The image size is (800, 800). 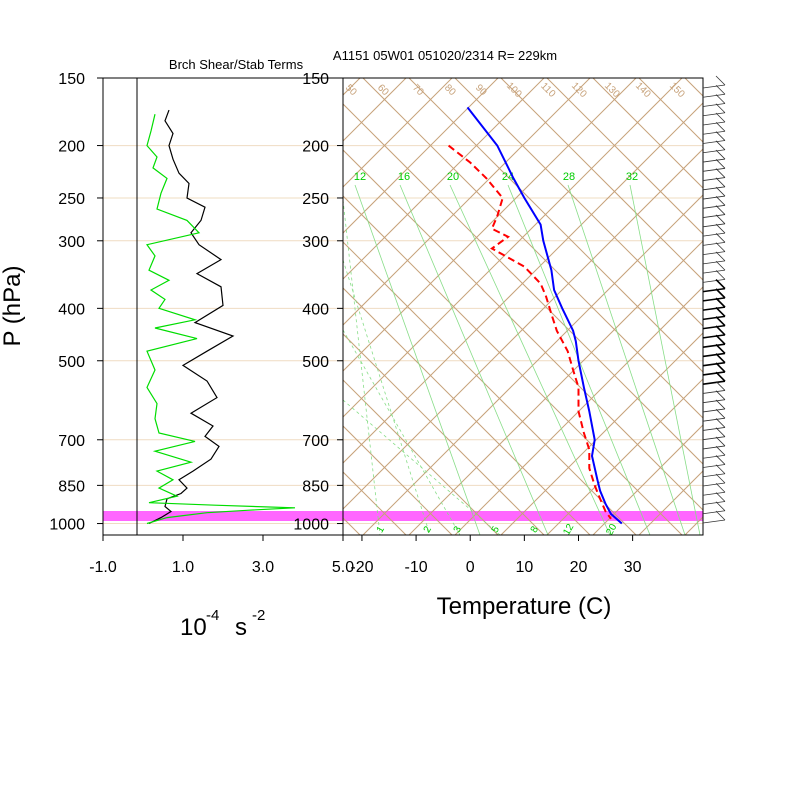 I want to click on left-x-tick-label: 3.0, so click(x=263, y=567).